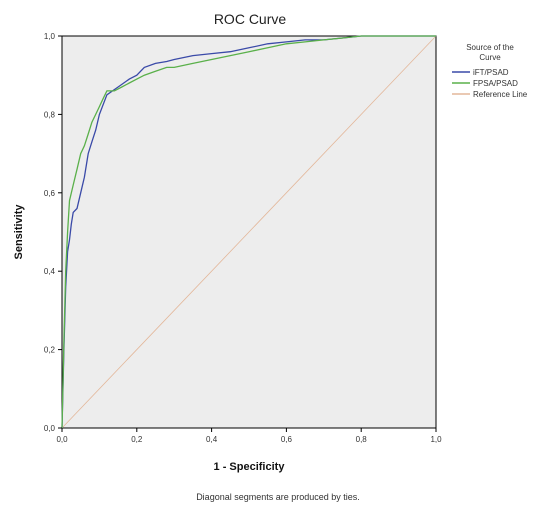 This screenshot has width=555, height=512. I want to click on legend-title-line2: Curve, so click(490, 57).